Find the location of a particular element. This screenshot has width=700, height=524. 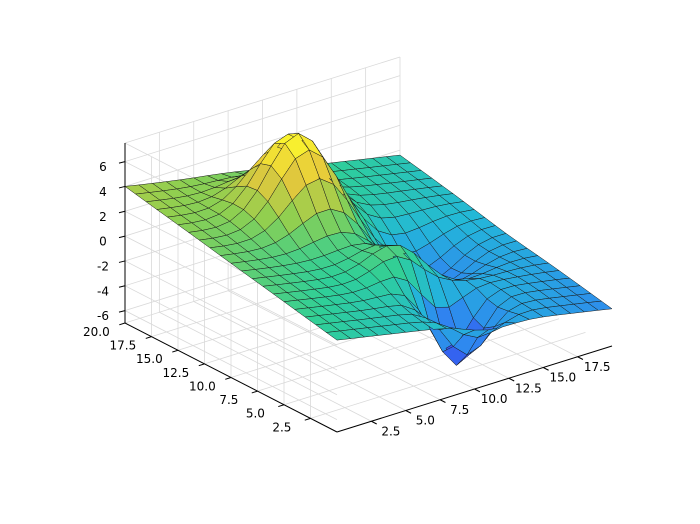

x-tick-5-tick is located at coordinates (546, 369).